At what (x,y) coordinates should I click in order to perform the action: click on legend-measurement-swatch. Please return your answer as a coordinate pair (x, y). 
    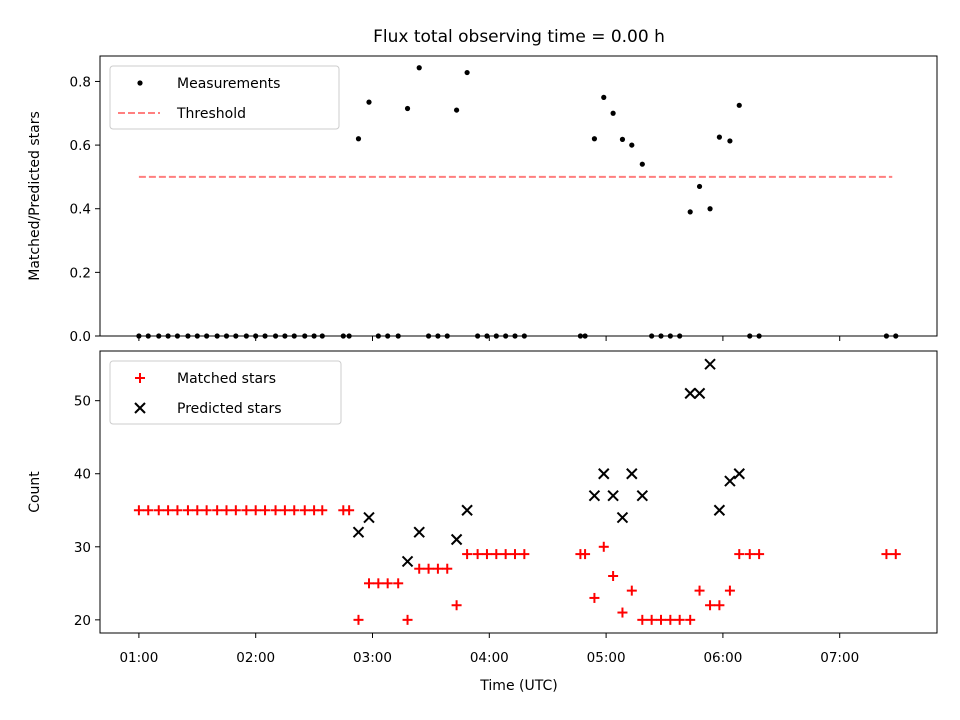
    Looking at the image, I should click on (140, 83).